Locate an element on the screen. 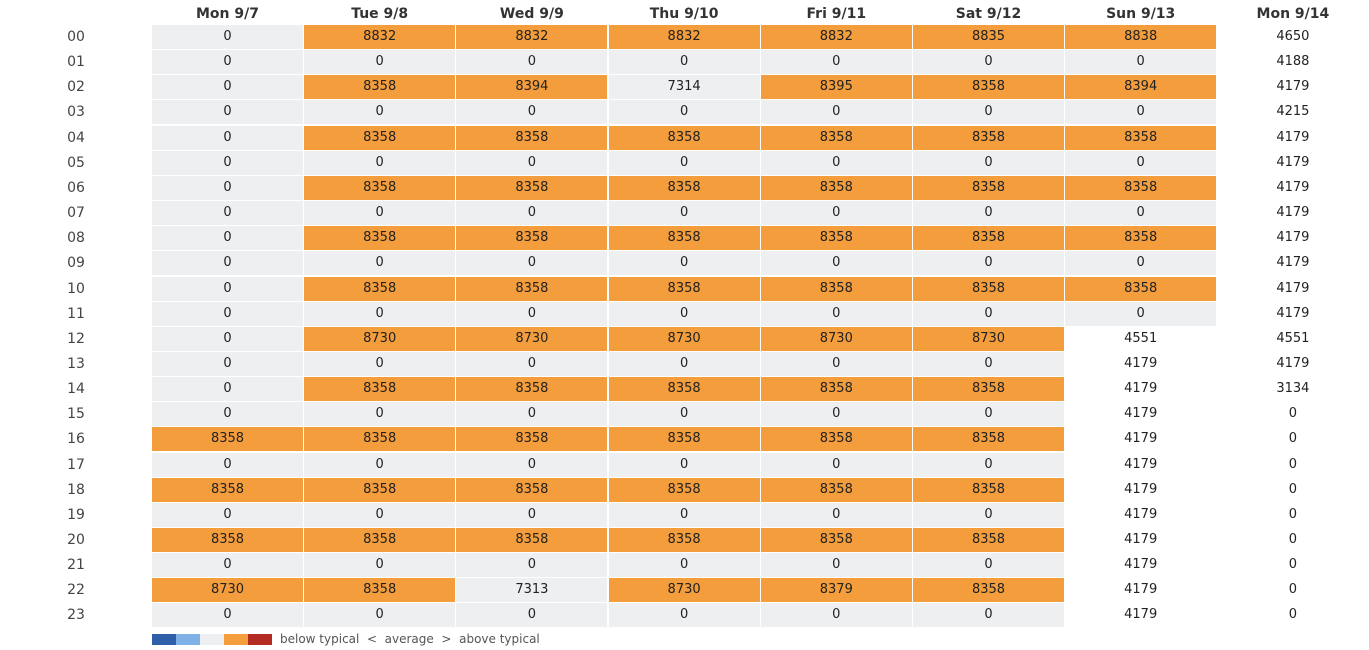  heatmap-cell: 8832 is located at coordinates (836, 37).